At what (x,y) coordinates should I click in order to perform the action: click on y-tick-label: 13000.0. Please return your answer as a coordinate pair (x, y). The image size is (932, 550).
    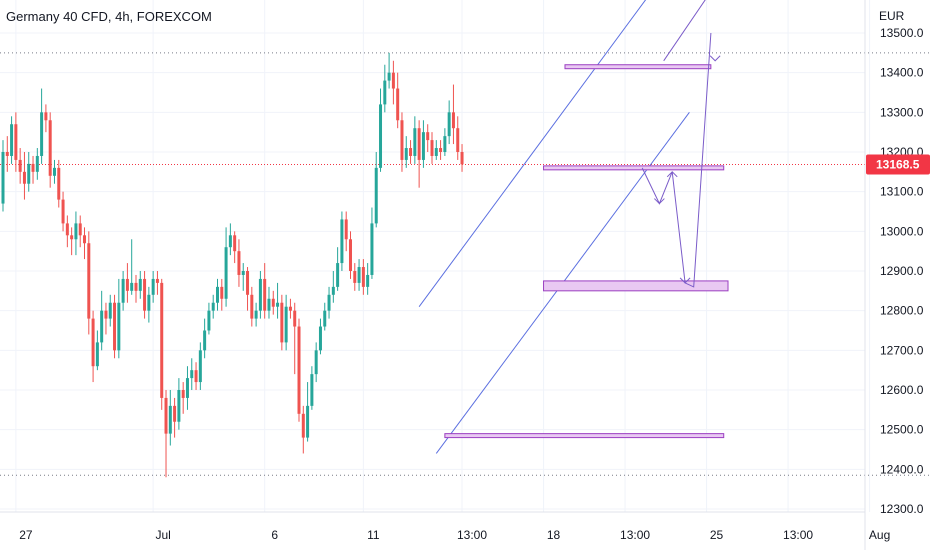
    Looking at the image, I should click on (902, 231).